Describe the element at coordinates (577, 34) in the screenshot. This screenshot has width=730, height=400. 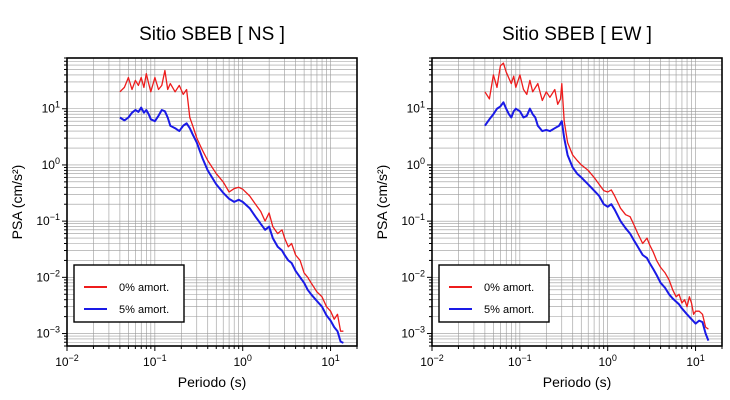
I see `chart-title: Sitio SBEB [ EW ]` at that location.